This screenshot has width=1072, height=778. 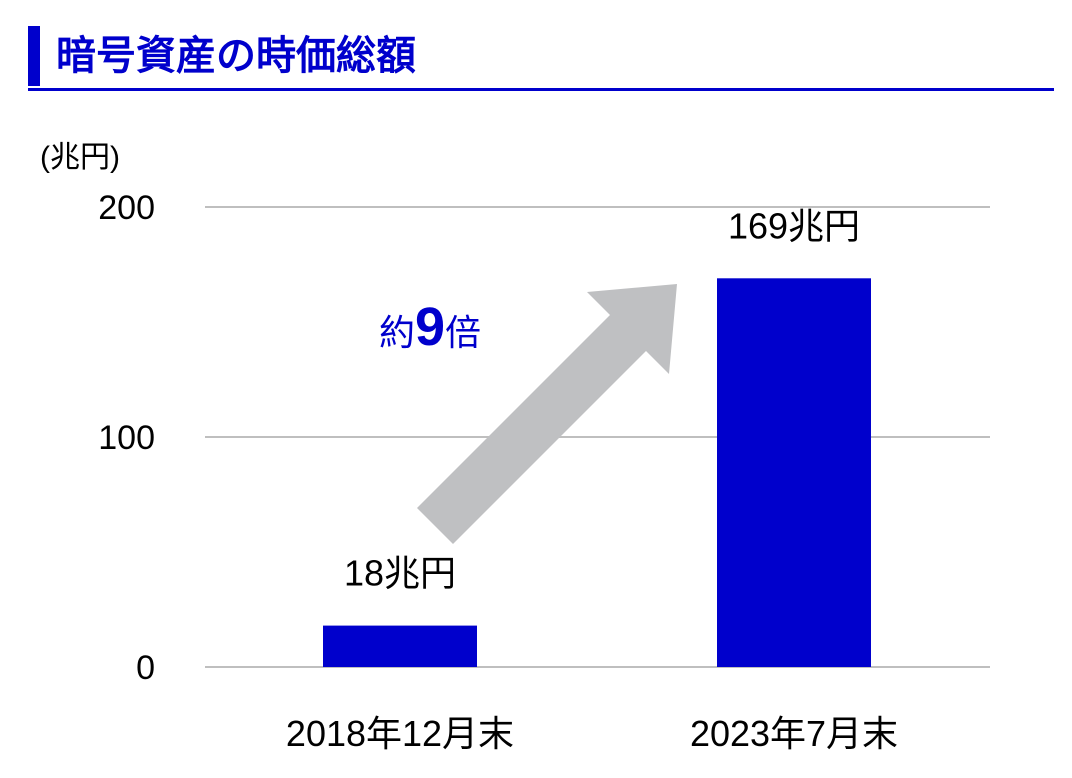 I want to click on x-category-label: 2023年7月末, so click(x=794, y=733).